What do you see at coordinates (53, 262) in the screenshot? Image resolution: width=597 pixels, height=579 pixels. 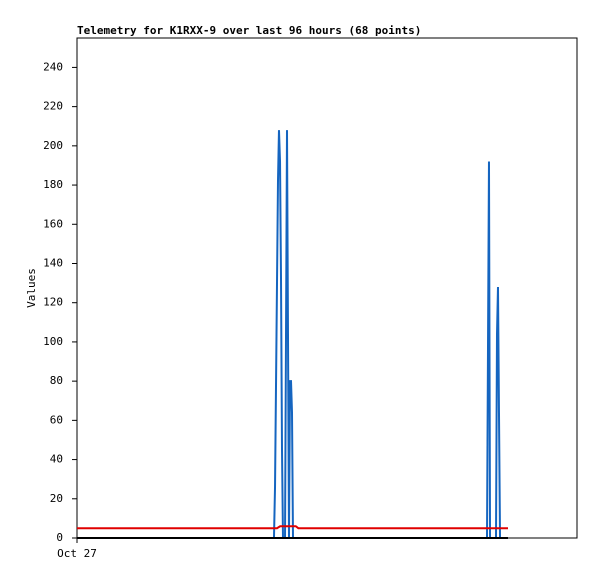 I see `y-tick-label: 140` at bounding box center [53, 262].